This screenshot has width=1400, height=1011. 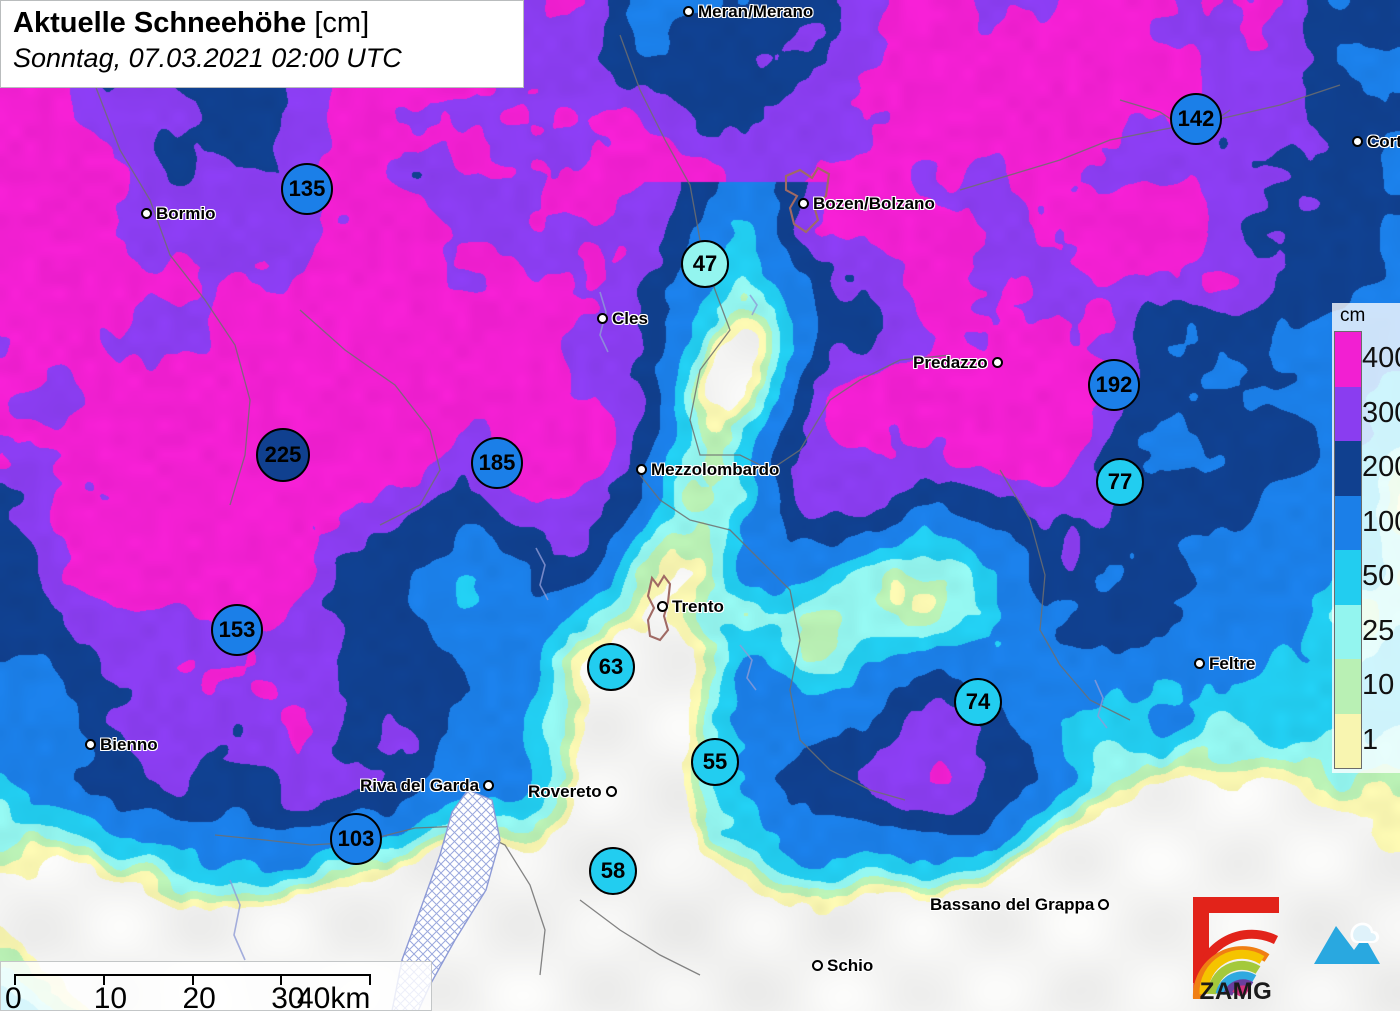 What do you see at coordinates (1347, 943) in the screenshot?
I see `mountain-cloud-logo-icon` at bounding box center [1347, 943].